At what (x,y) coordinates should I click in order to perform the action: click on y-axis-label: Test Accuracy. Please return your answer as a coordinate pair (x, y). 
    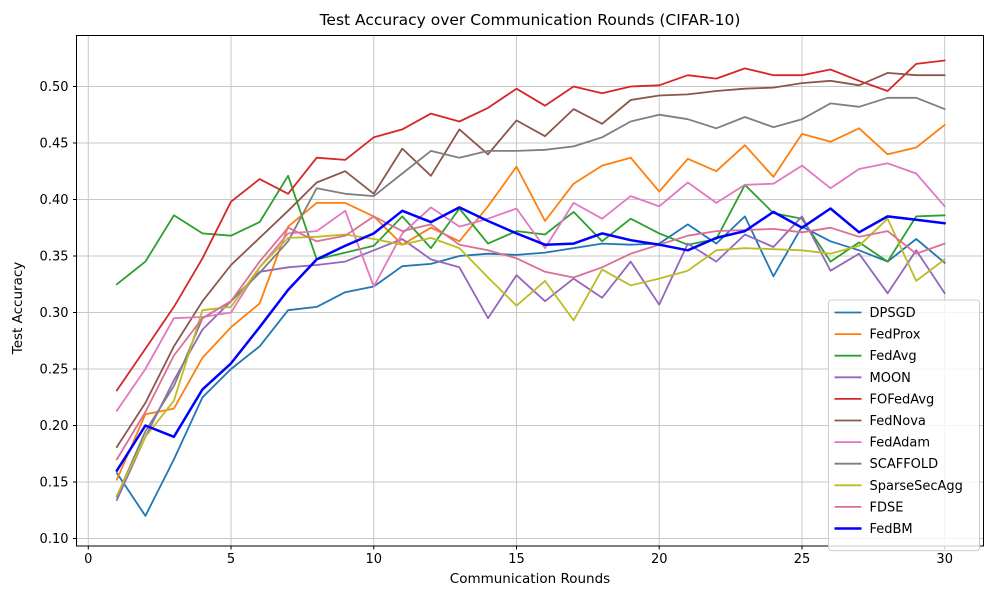
    Looking at the image, I should click on (18, 309).